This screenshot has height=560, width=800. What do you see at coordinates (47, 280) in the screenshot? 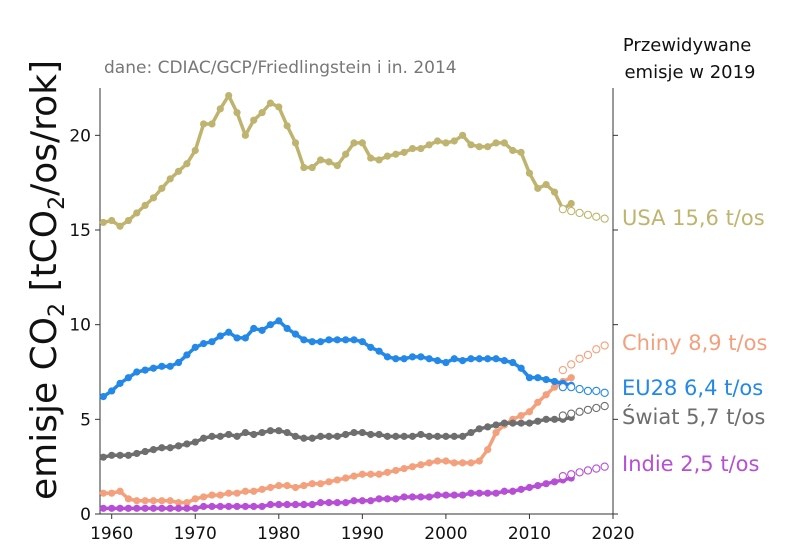
I see `y-axis-label: emisje CO2 [tCO2/os/rok]` at bounding box center [47, 280].